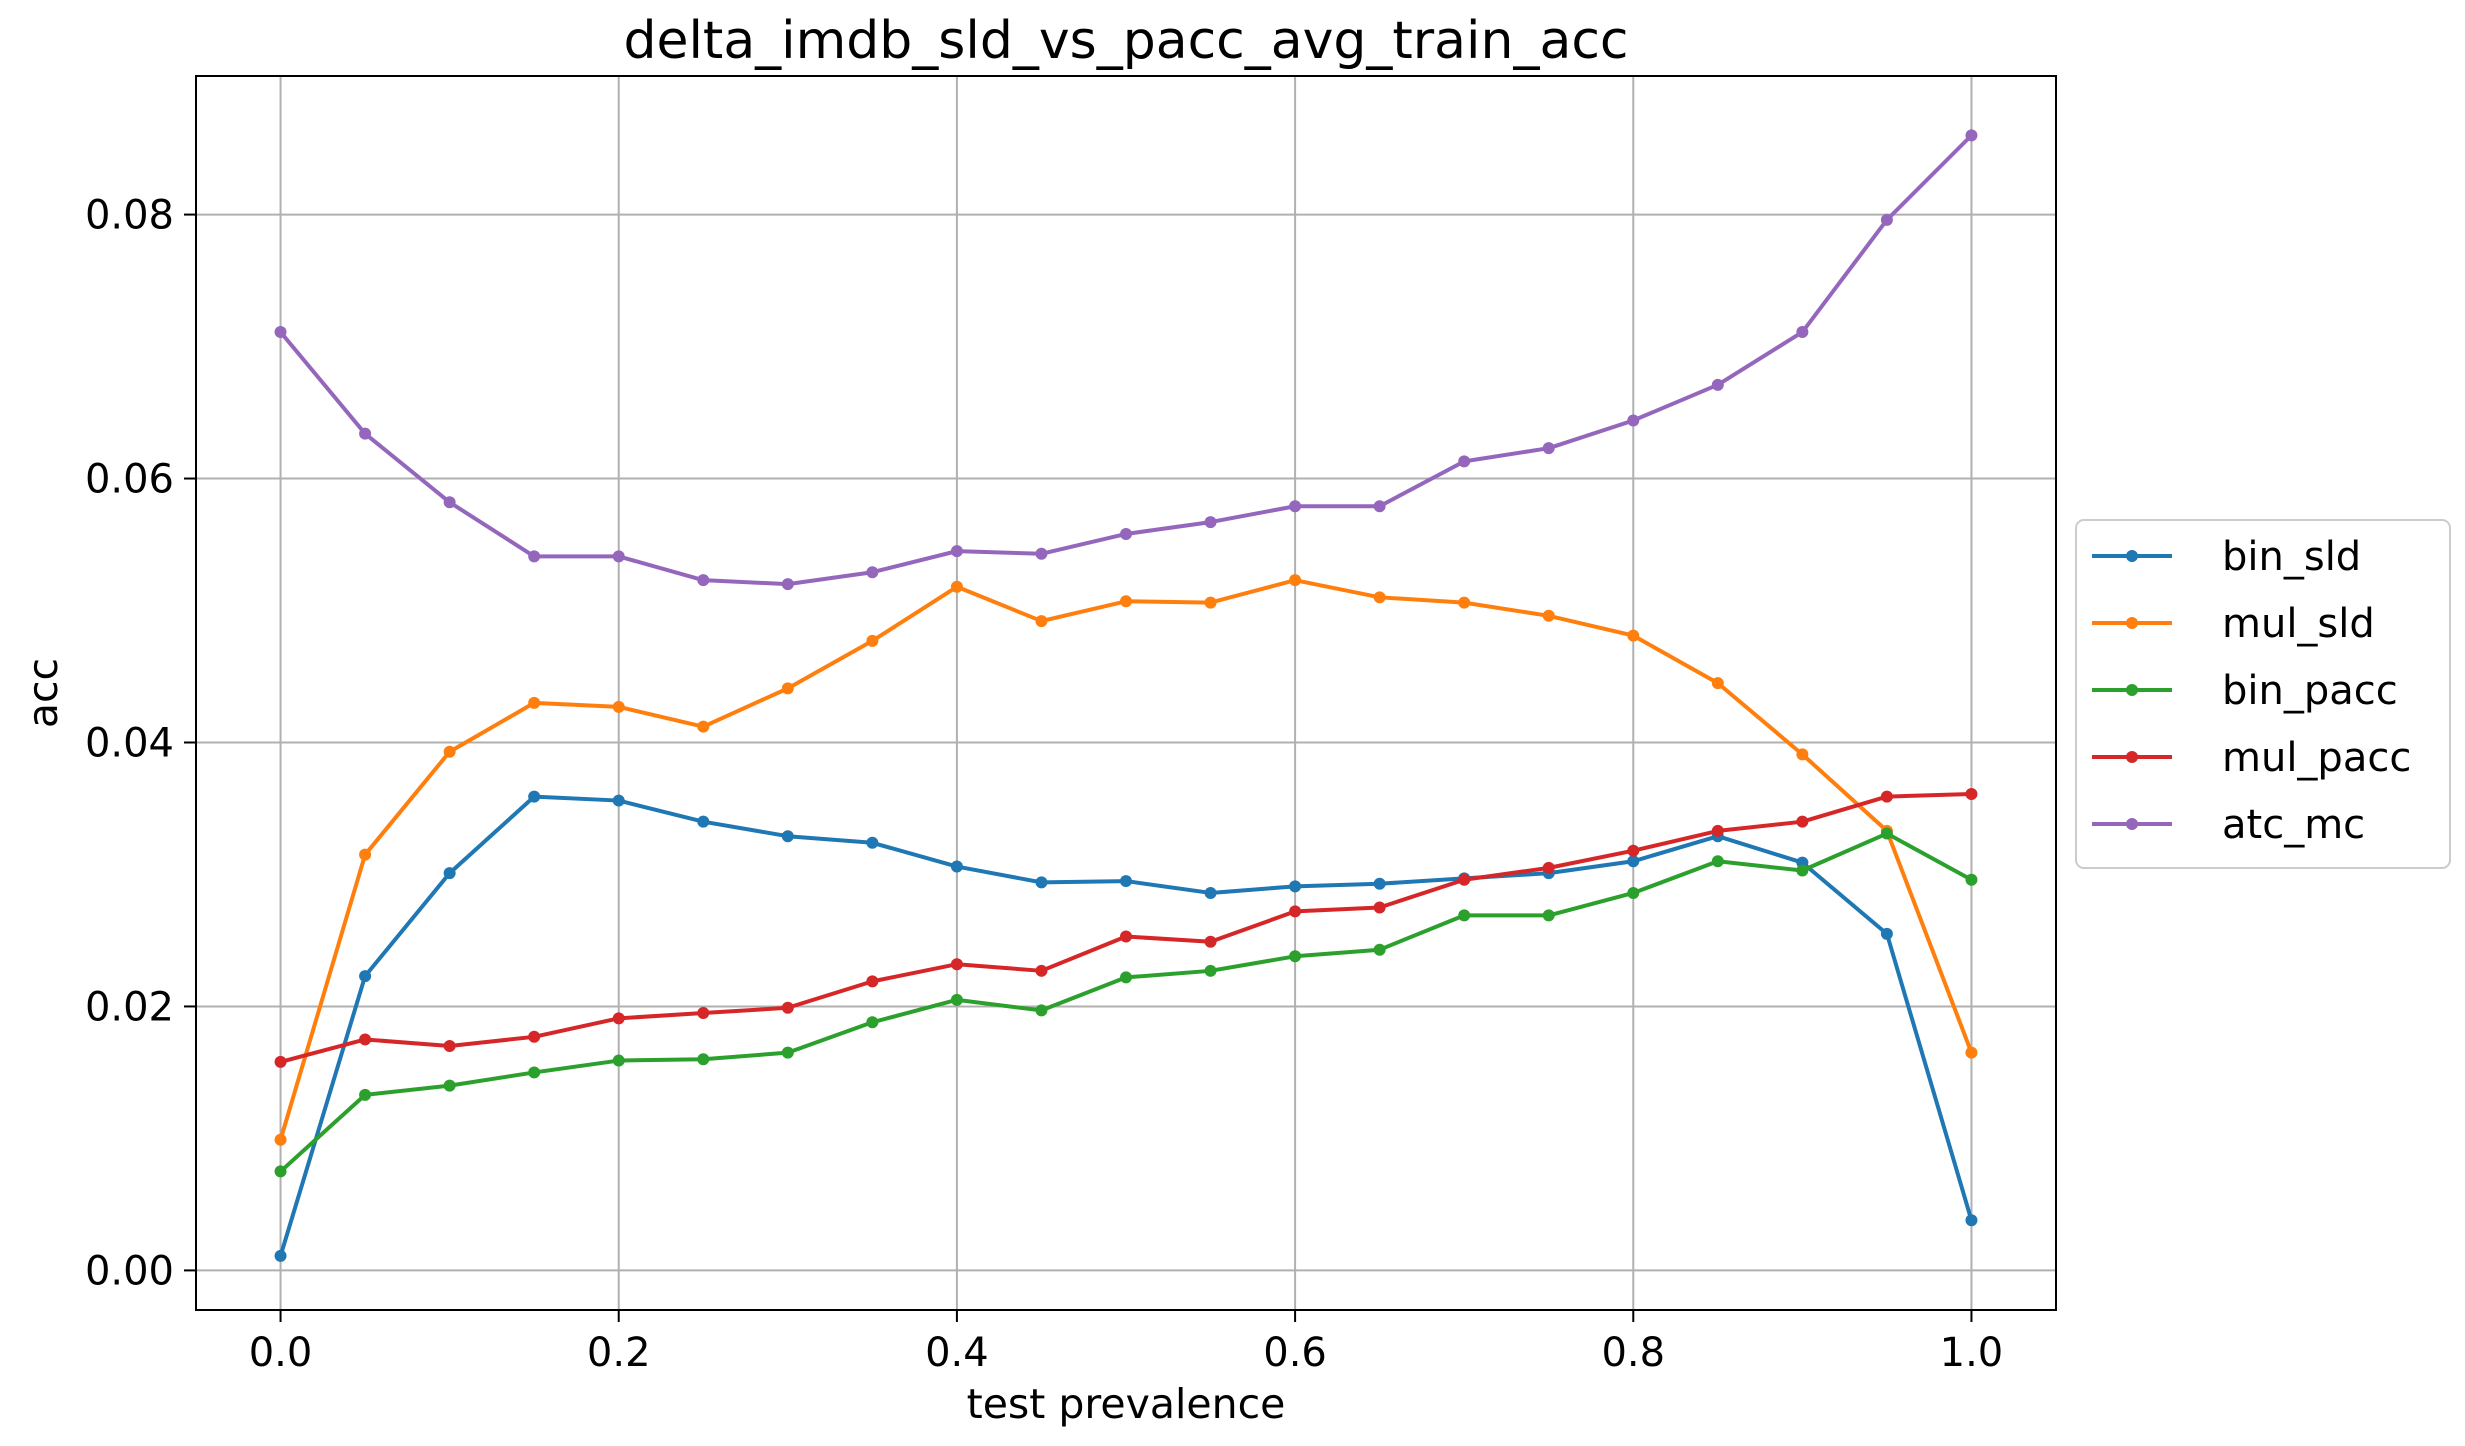 The width and height of the screenshot is (2465, 1446). Describe the element at coordinates (129, 1007) in the screenshot. I see `y-tick-label: 0.02` at that location.